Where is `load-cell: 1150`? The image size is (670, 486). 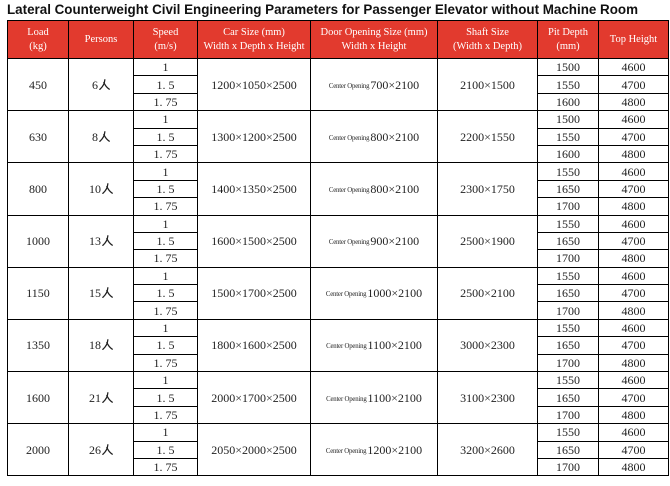 load-cell: 1150 is located at coordinates (38, 293).